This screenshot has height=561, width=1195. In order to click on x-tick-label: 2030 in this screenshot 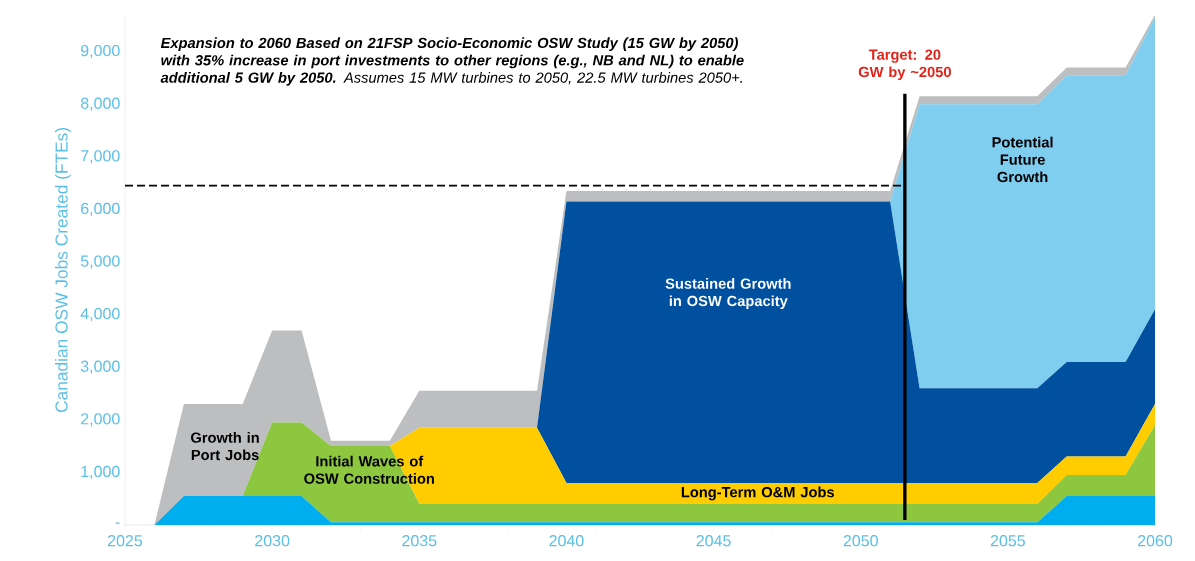, I will do `click(272, 541)`.